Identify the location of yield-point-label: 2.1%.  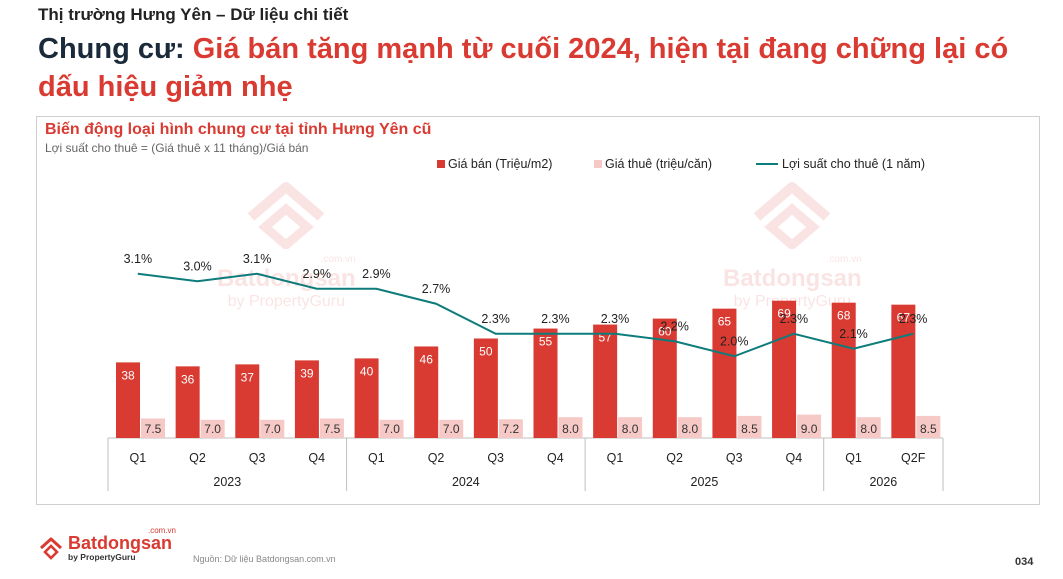
(853, 334).